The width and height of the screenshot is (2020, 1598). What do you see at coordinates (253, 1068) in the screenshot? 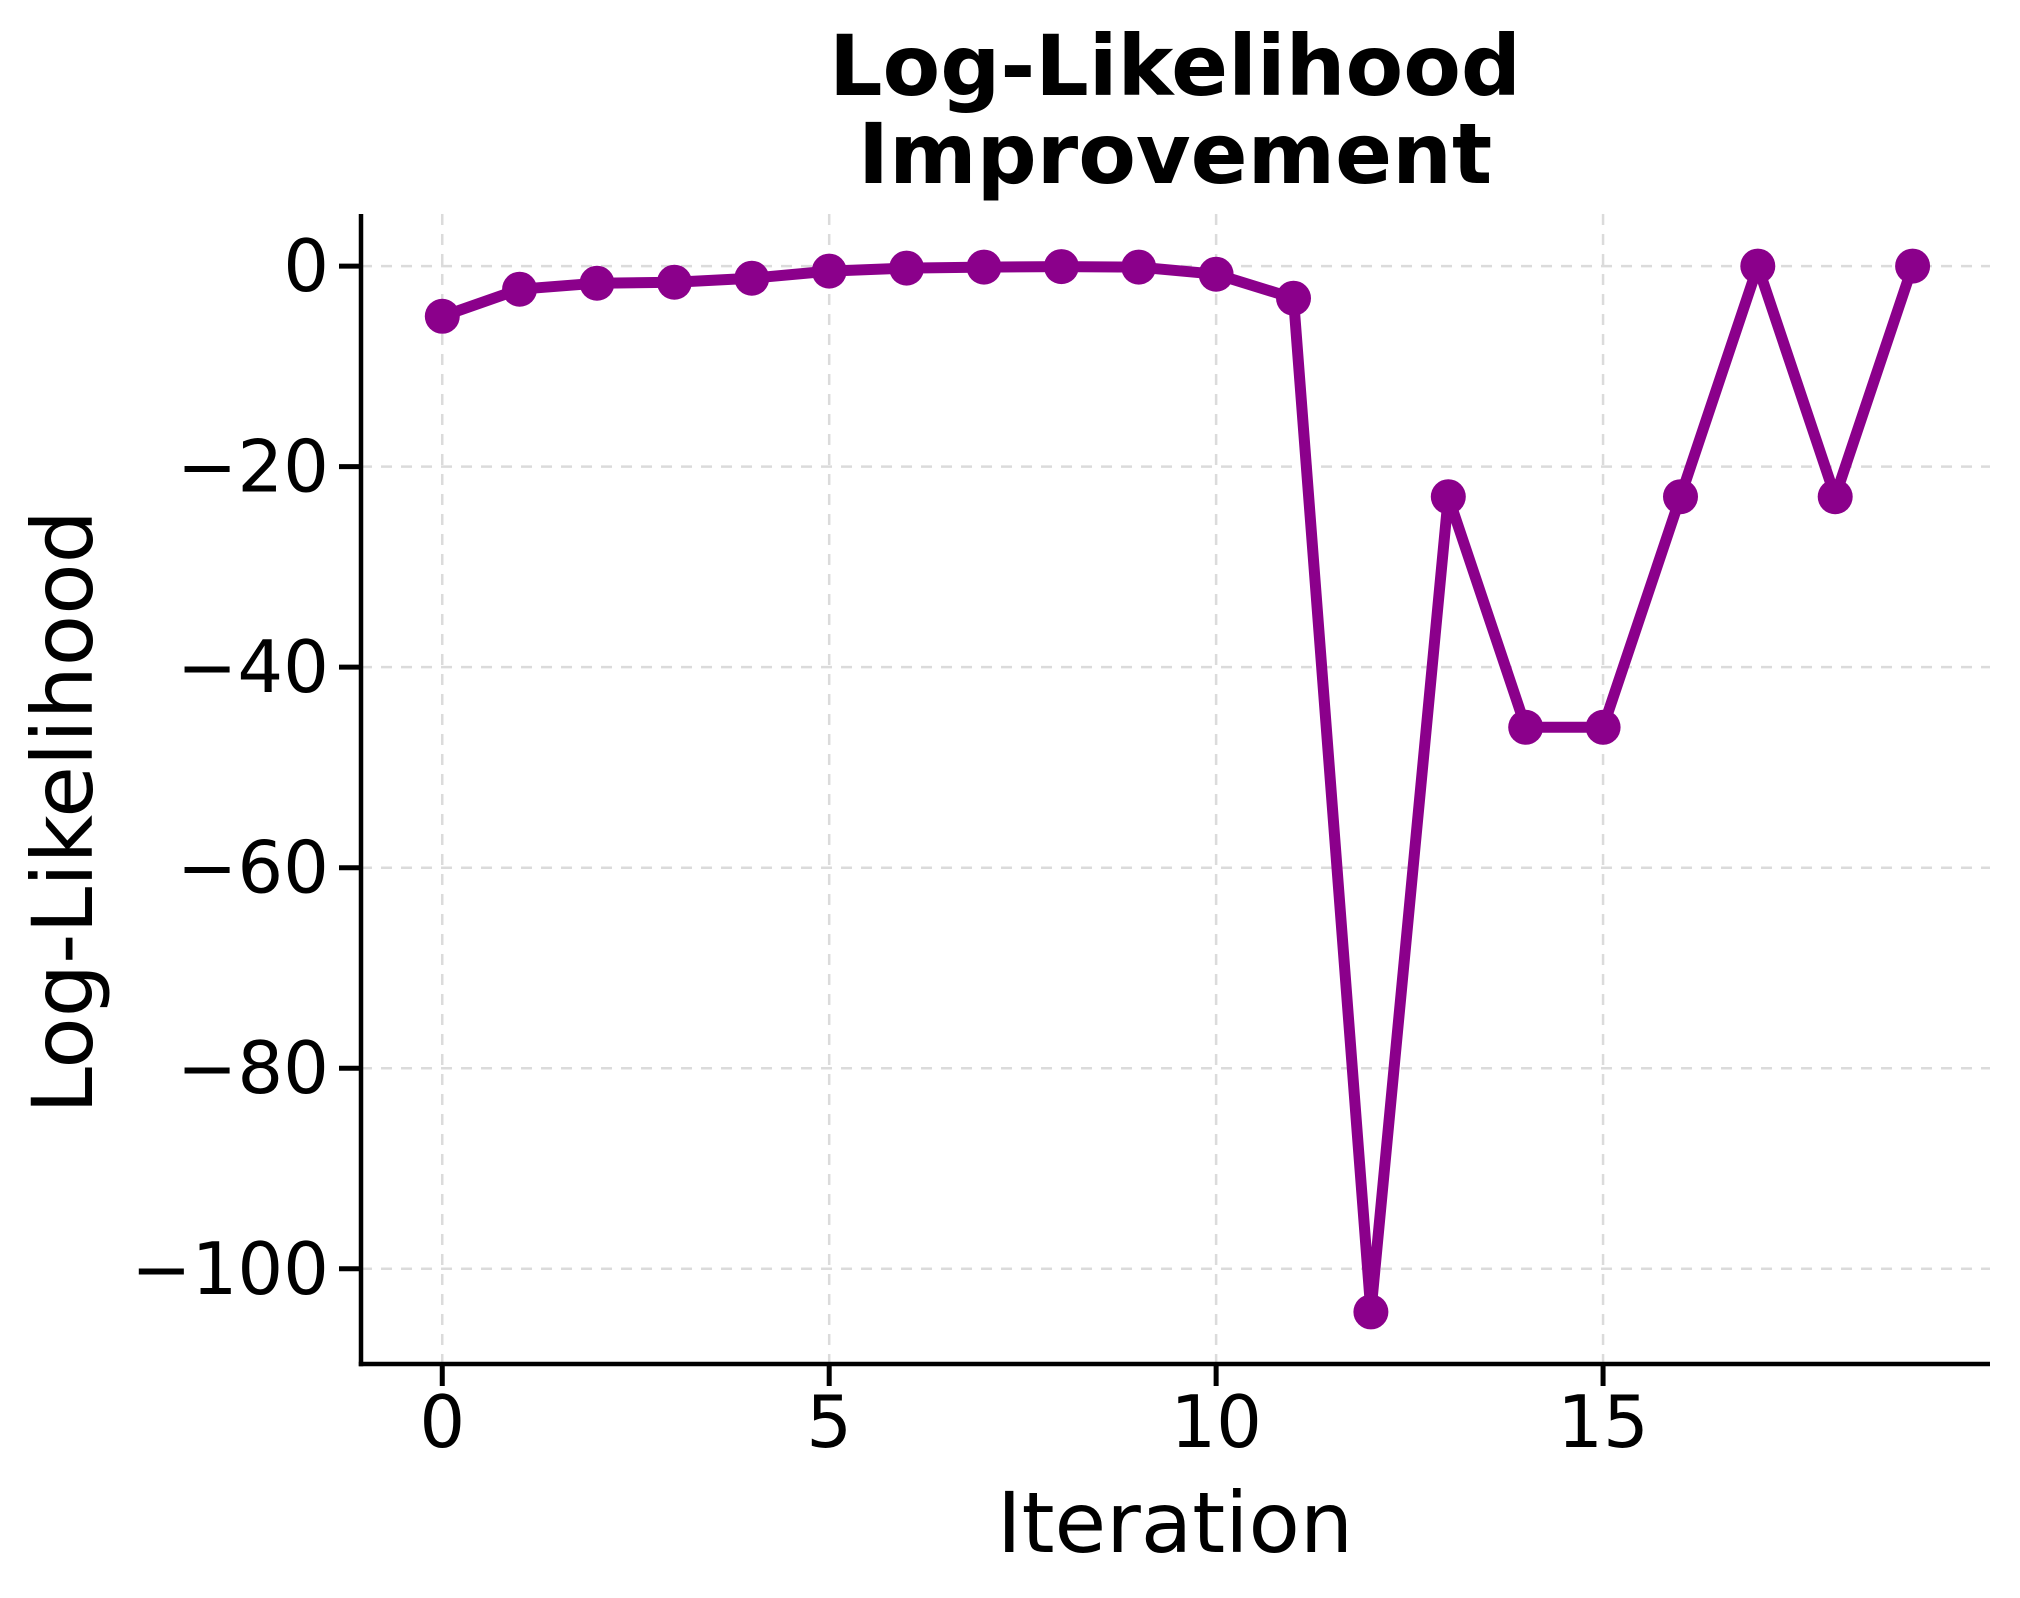
I see `y-tick-label: −80` at bounding box center [253, 1068].